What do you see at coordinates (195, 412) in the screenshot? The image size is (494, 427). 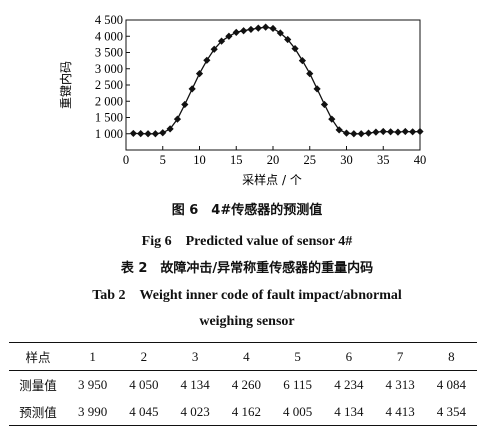 I see `table-cell: 4 023` at bounding box center [195, 412].